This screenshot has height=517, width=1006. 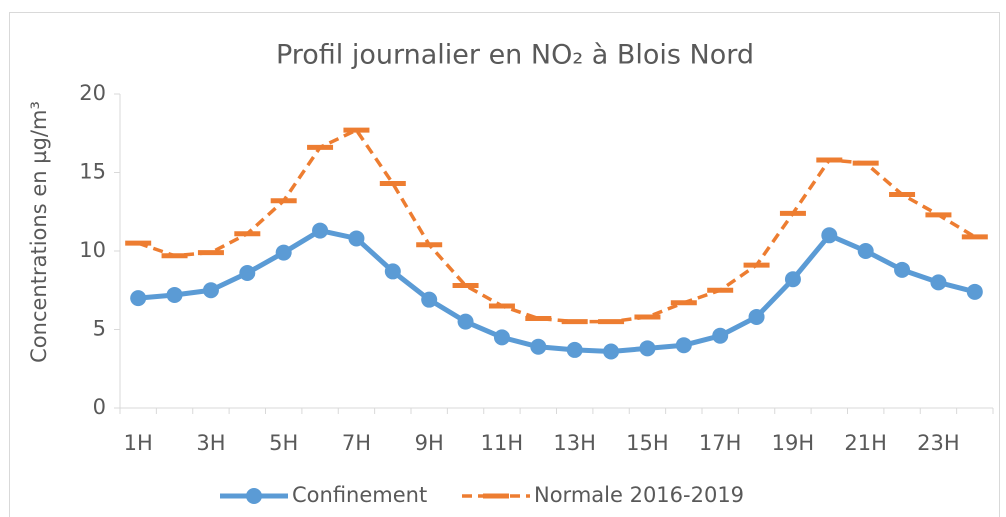 What do you see at coordinates (210, 443) in the screenshot?
I see `x-tick-label: 3H` at bounding box center [210, 443].